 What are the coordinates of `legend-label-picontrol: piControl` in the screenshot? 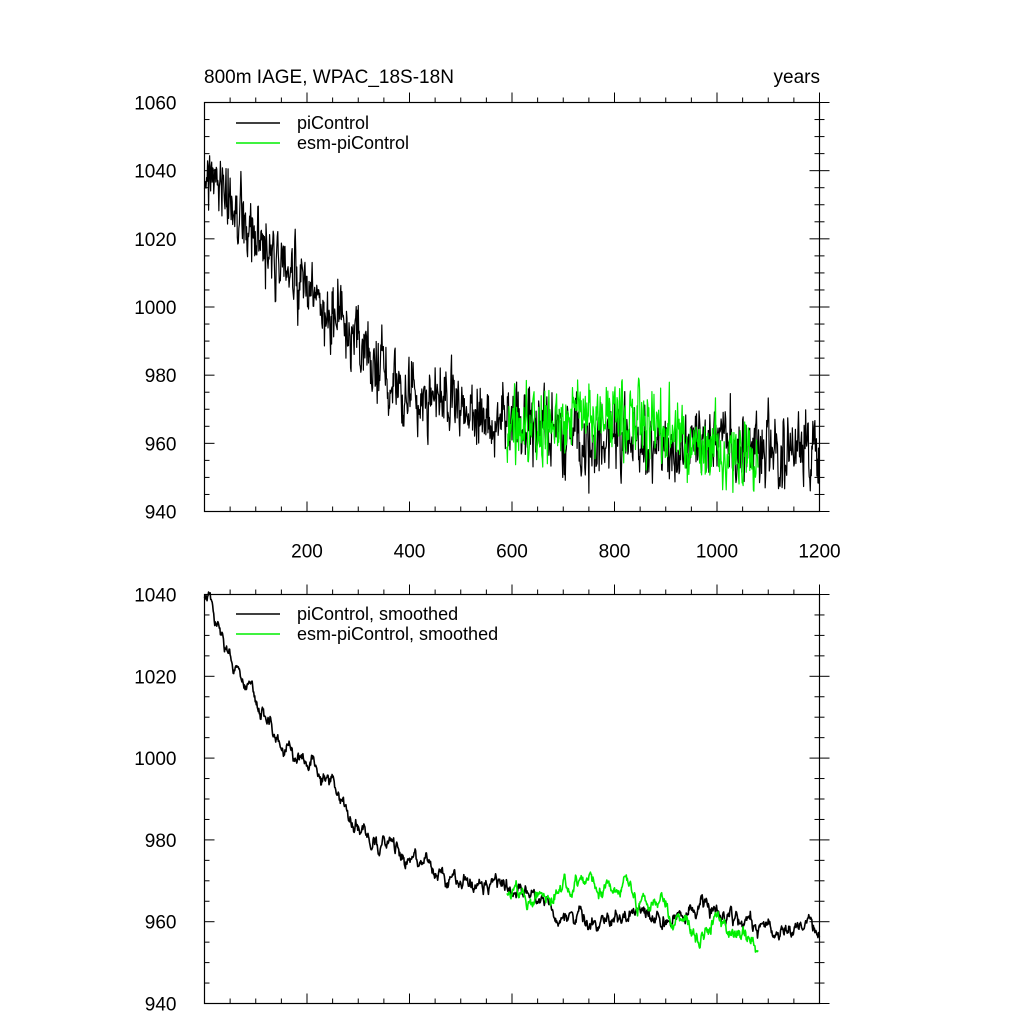 It's located at (333, 123).